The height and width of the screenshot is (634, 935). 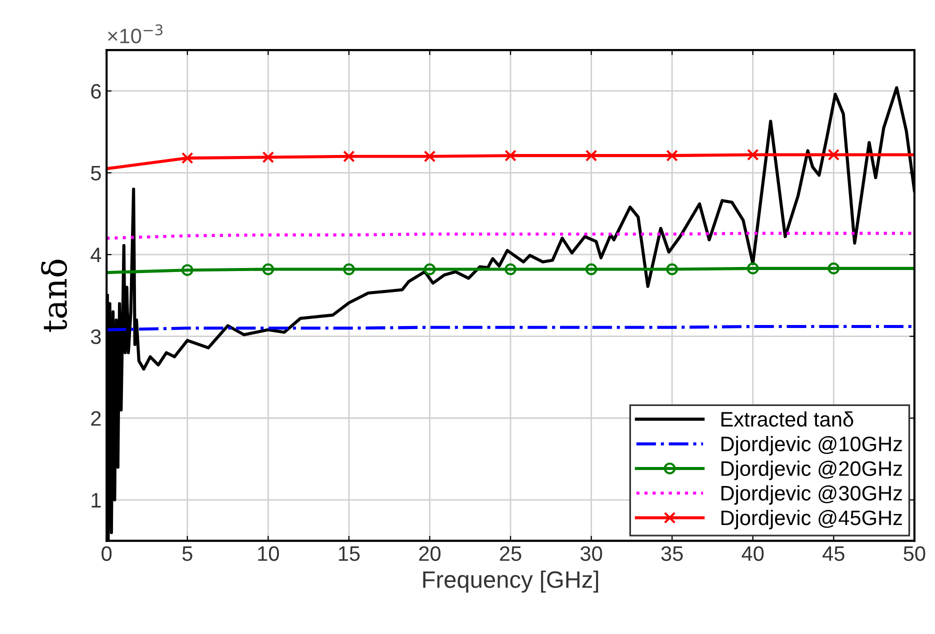 I want to click on x-tick-label: 35, so click(x=672, y=553).